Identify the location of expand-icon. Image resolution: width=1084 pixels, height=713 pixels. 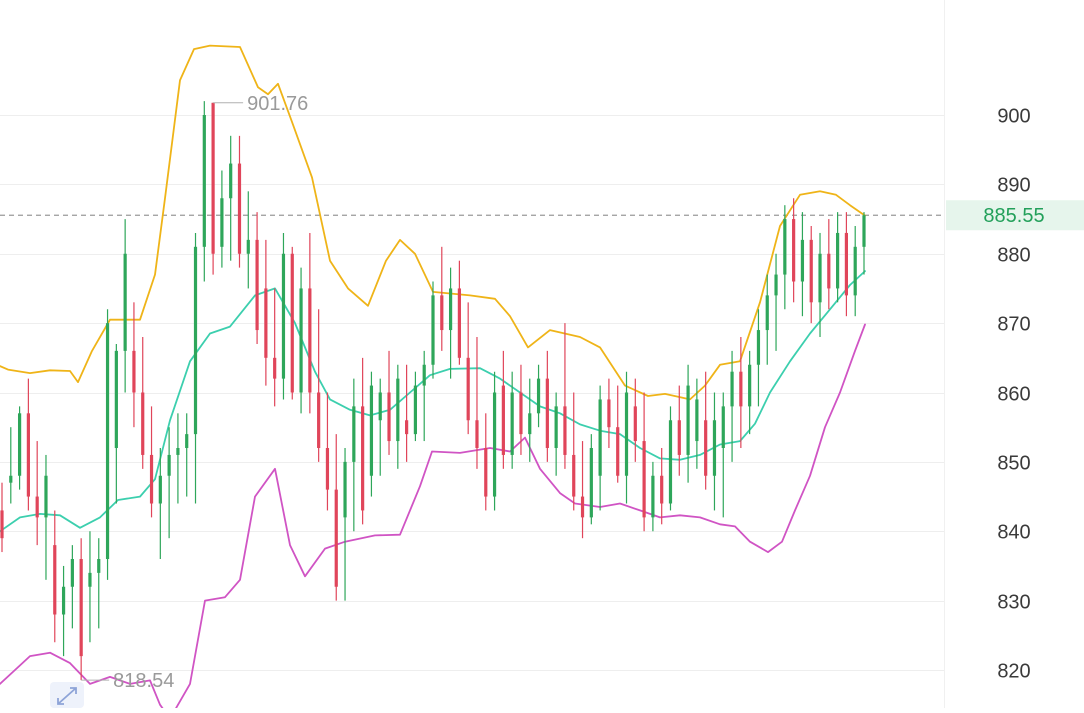
(67, 695).